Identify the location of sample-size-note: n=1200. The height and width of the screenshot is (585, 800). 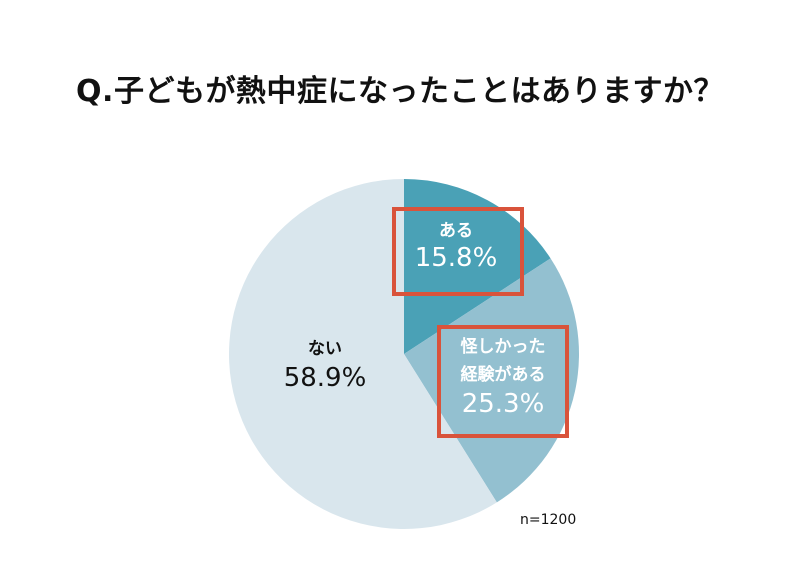
(548, 520).